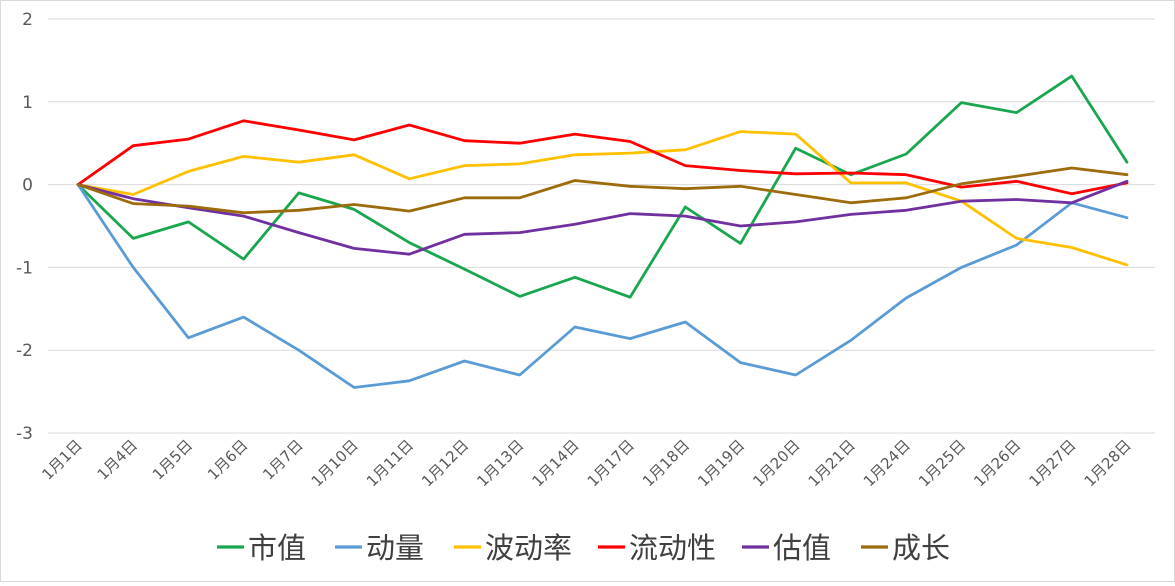 The width and height of the screenshot is (1175, 586). What do you see at coordinates (921, 548) in the screenshot?
I see `legend-label-5: 成长` at bounding box center [921, 548].